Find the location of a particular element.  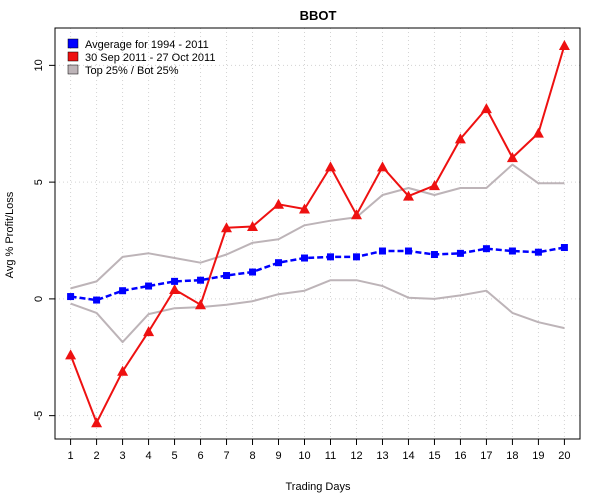

legend-label-3: Top 25% / Bot 25% is located at coordinates (132, 71).